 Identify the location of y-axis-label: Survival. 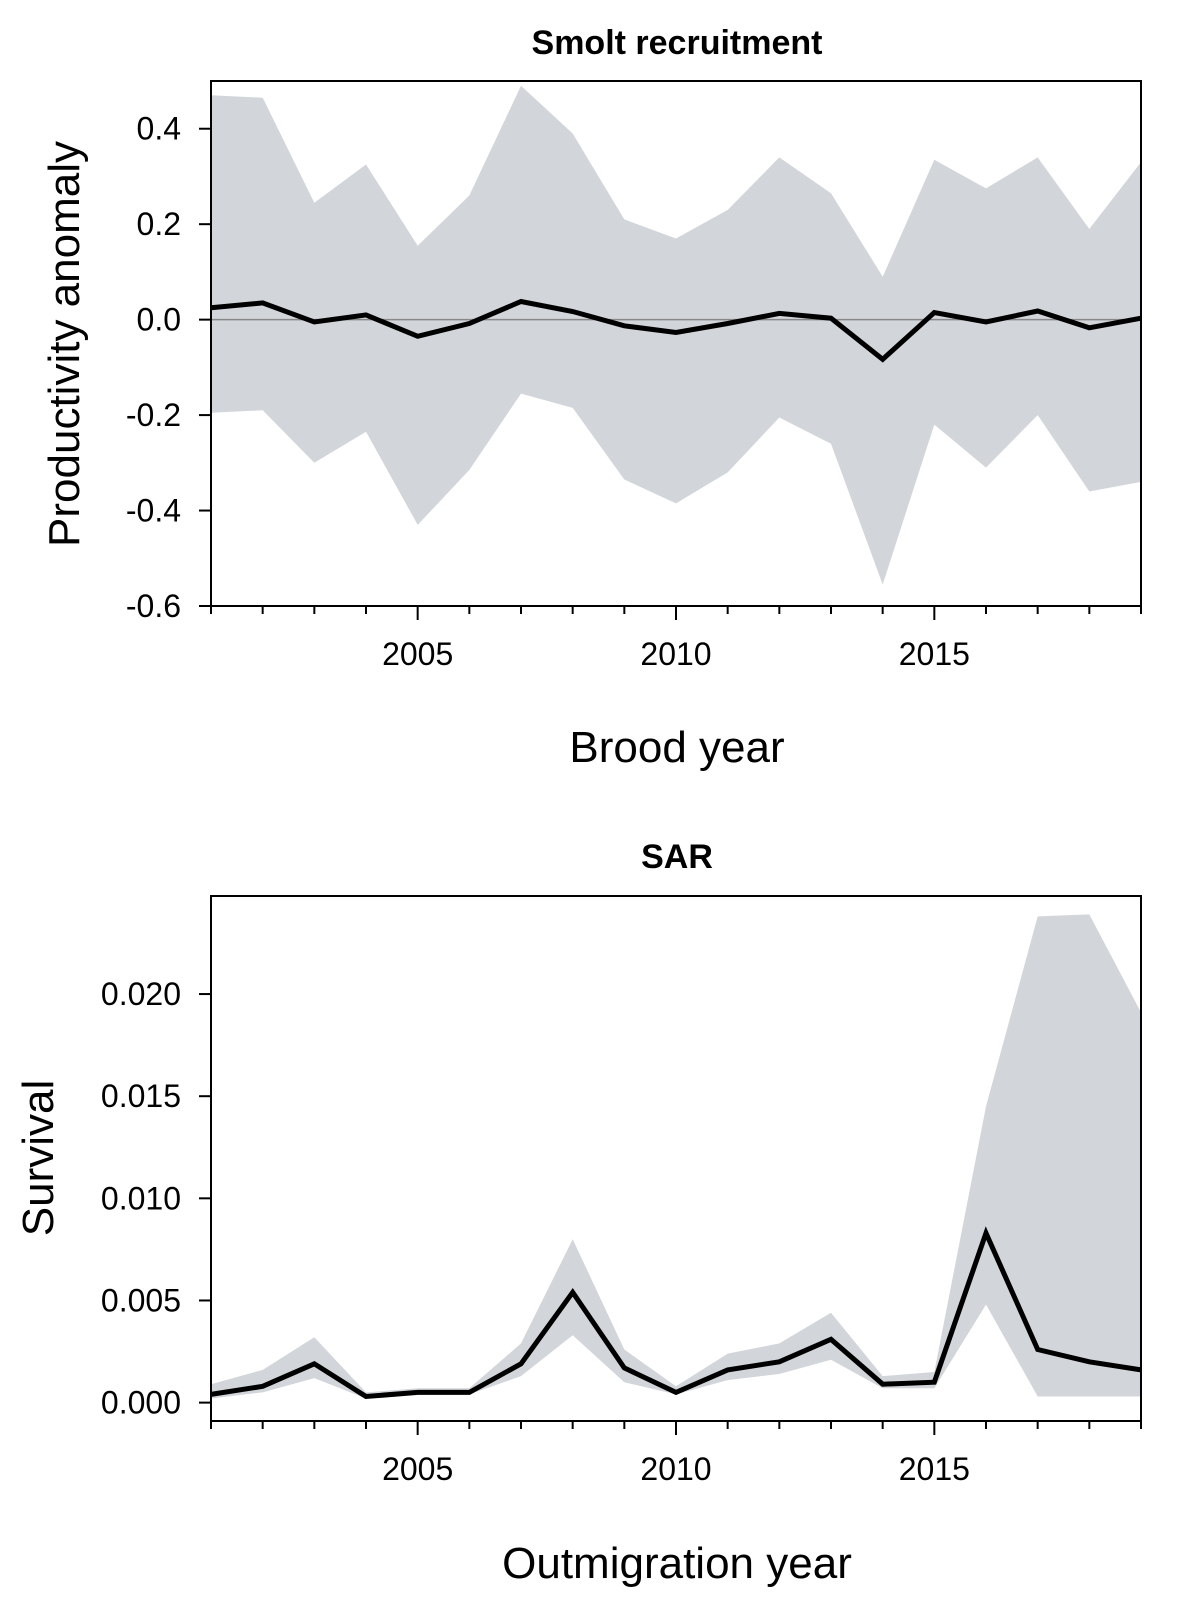
(38, 1158).